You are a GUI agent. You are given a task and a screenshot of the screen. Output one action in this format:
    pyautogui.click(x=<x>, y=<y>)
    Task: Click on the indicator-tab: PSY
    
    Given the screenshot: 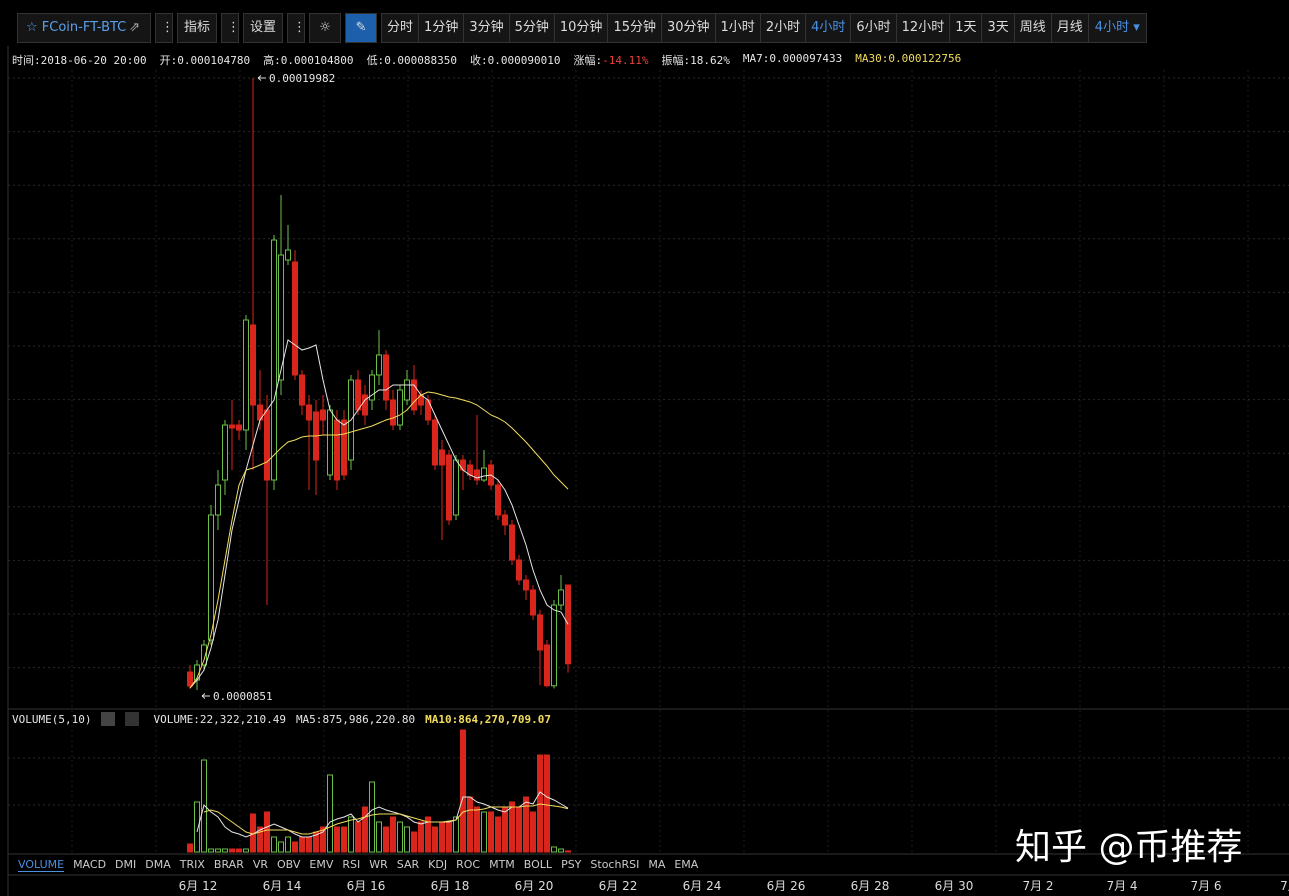 What is the action you would take?
    pyautogui.click(x=571, y=864)
    